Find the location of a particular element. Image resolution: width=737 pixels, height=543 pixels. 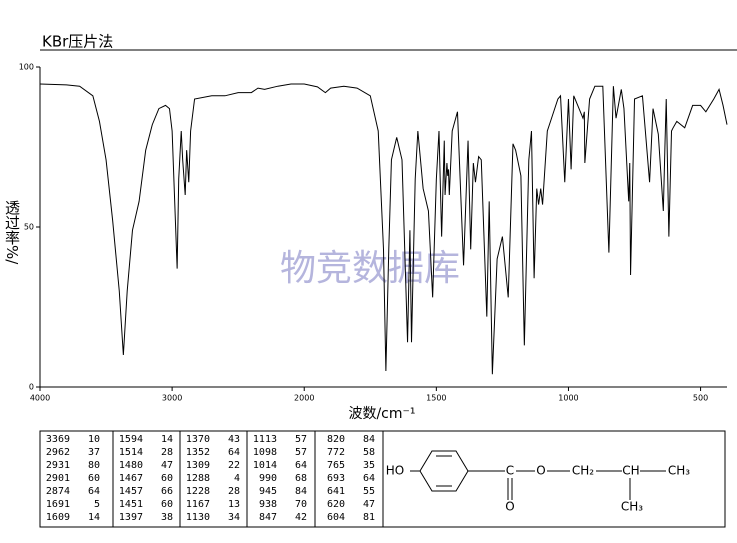

peak-wavenumber: 938 is located at coordinates (268, 504).